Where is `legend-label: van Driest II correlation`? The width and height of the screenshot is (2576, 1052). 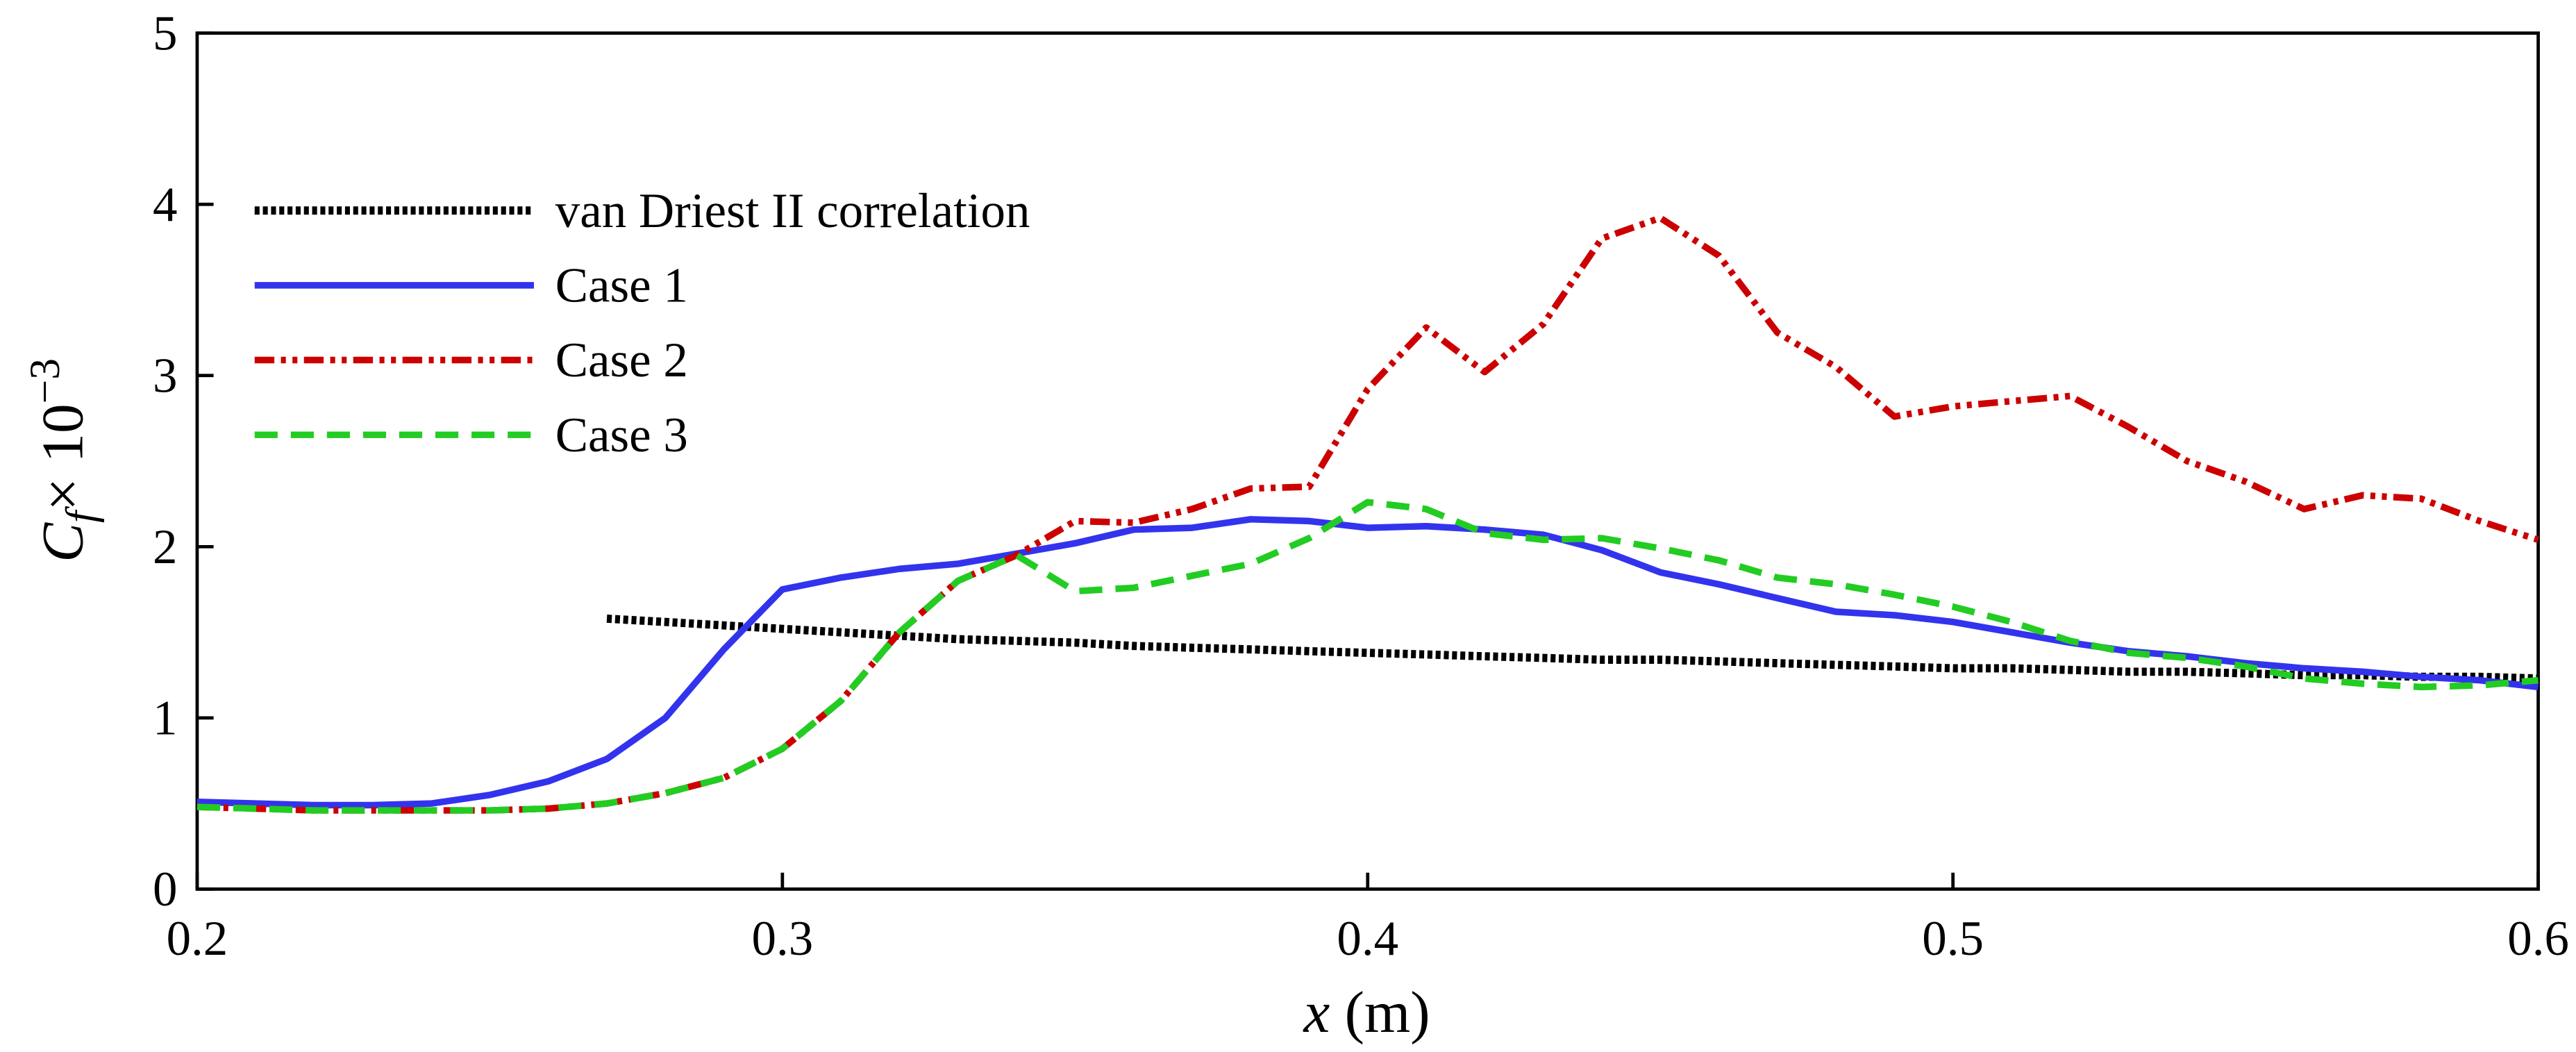 legend-label: van Driest II correlation is located at coordinates (792, 211).